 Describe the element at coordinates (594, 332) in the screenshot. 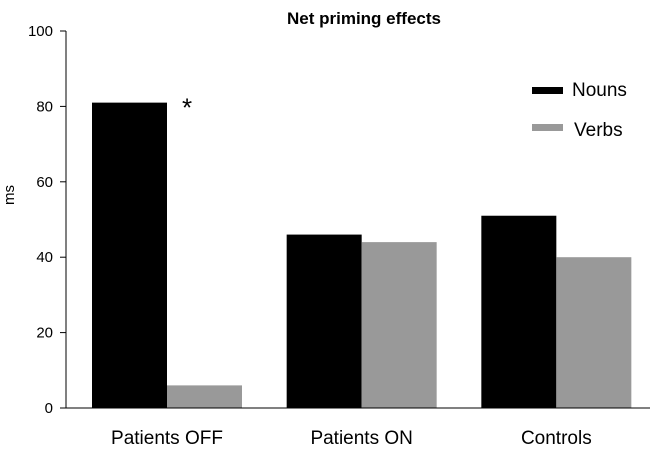

I see `bar-verbs-controls` at that location.